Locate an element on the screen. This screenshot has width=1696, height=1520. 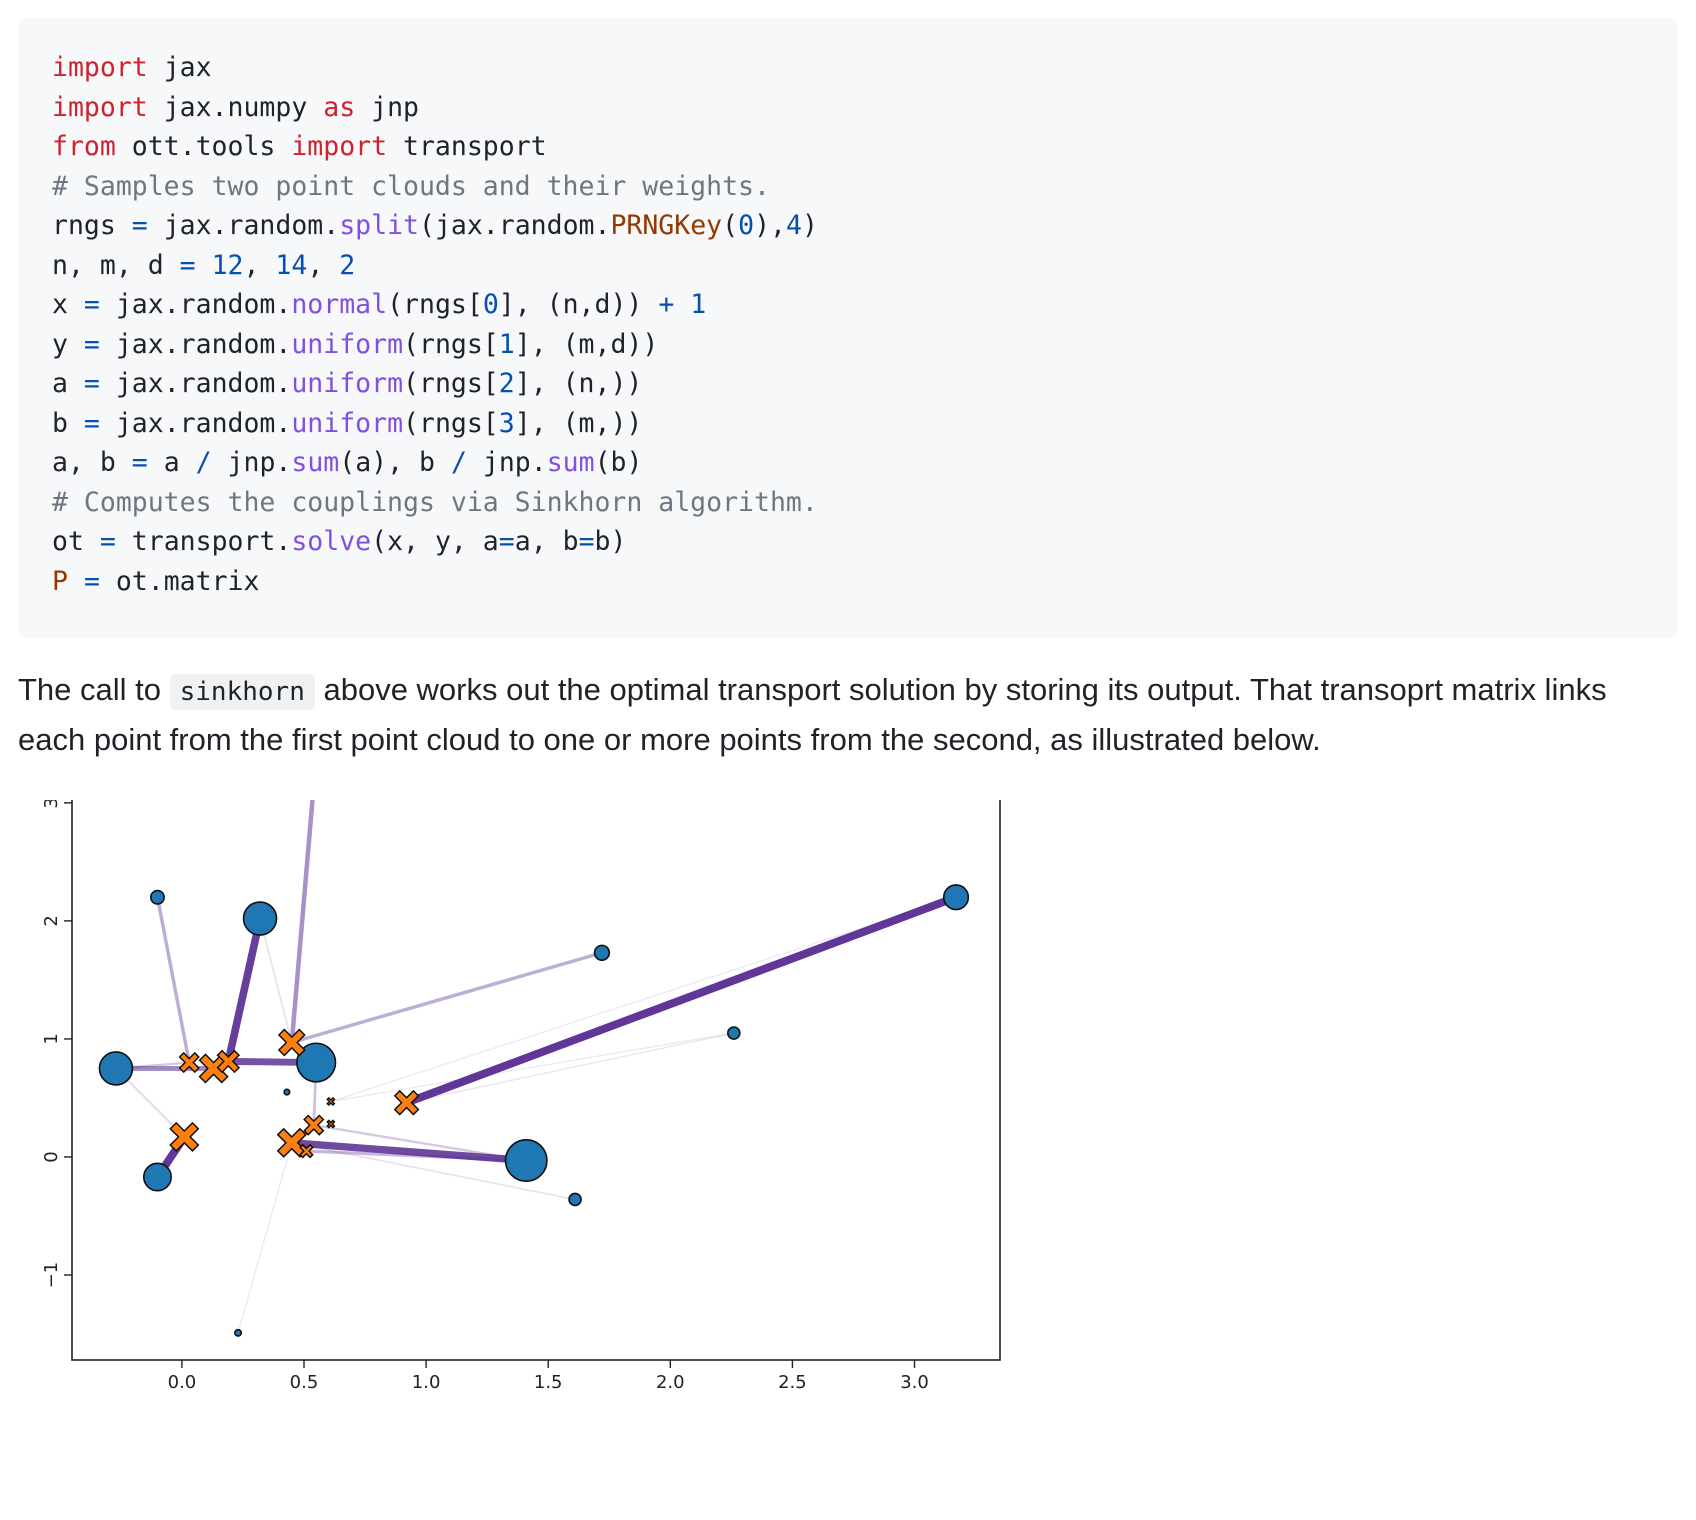
paragraph-text-start: The call to is located at coordinates (94, 689).